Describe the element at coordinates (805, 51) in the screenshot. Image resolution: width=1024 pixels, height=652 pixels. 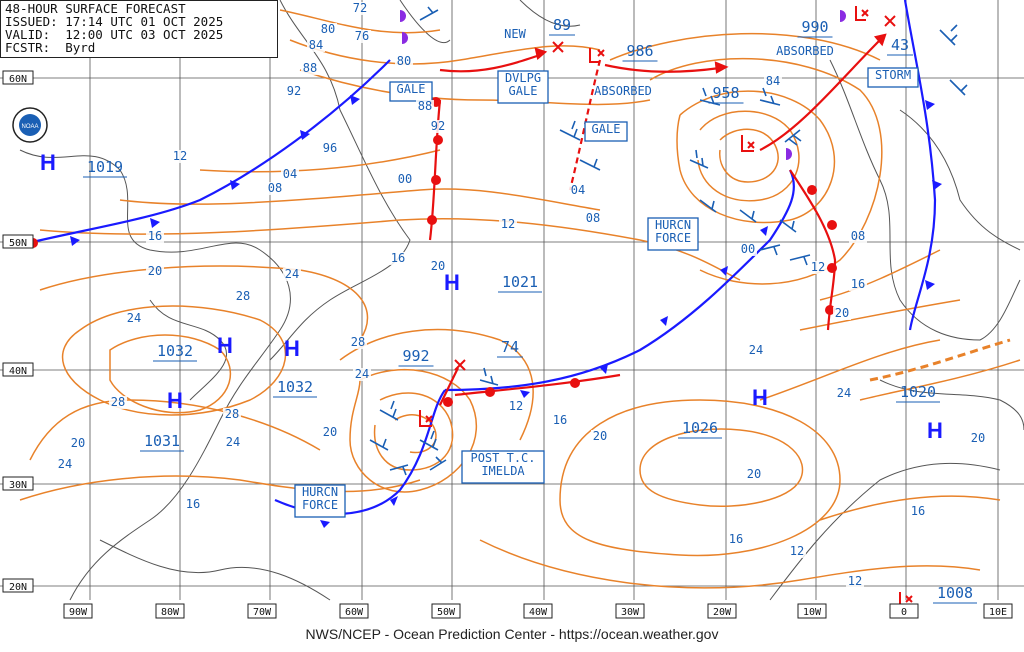
I see `status-label: ABSORBED` at that location.